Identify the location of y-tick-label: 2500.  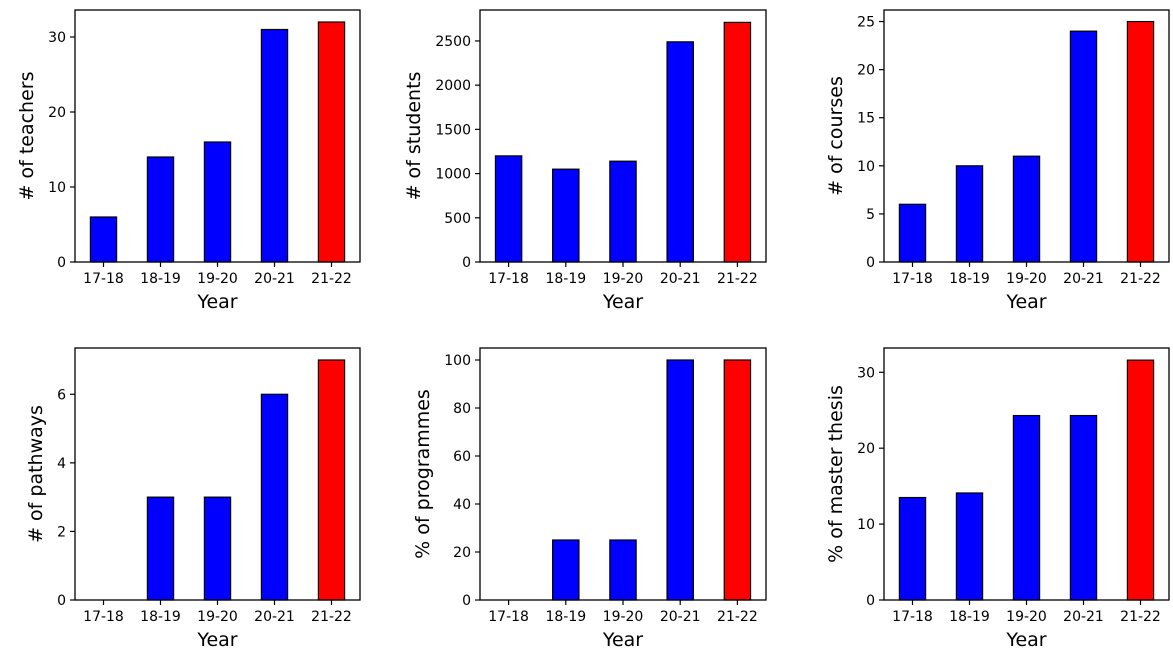
(453, 42).